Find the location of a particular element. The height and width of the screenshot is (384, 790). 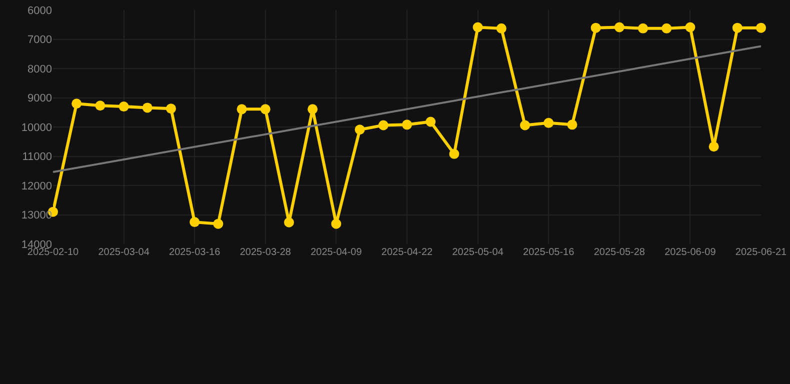

x-tick-label: 2025-06-21 is located at coordinates (761, 252).